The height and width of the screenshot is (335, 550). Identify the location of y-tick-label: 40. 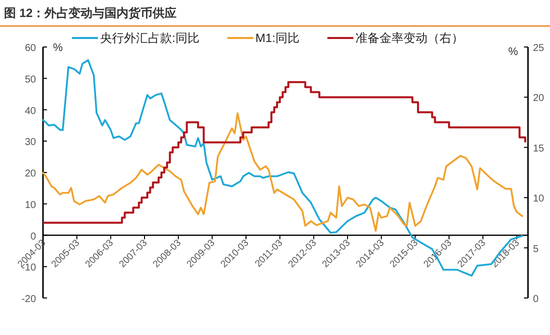
(30, 111).